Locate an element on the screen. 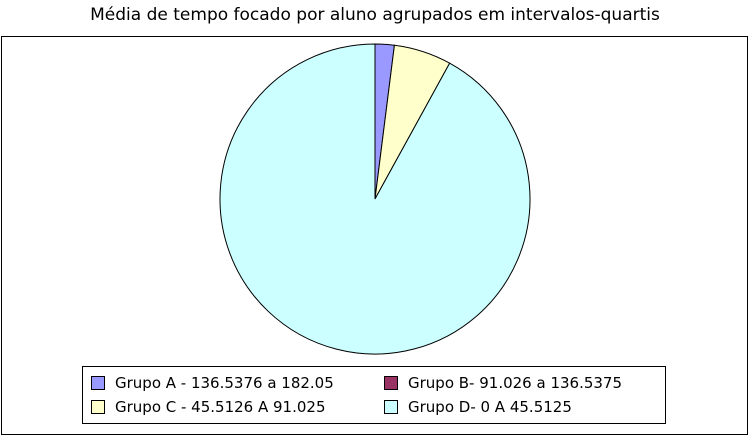 Image resolution: width=750 pixels, height=437 pixels. legend-item-grupo-b: Grupo B- 91.026 a 136.5375 is located at coordinates (503, 383).